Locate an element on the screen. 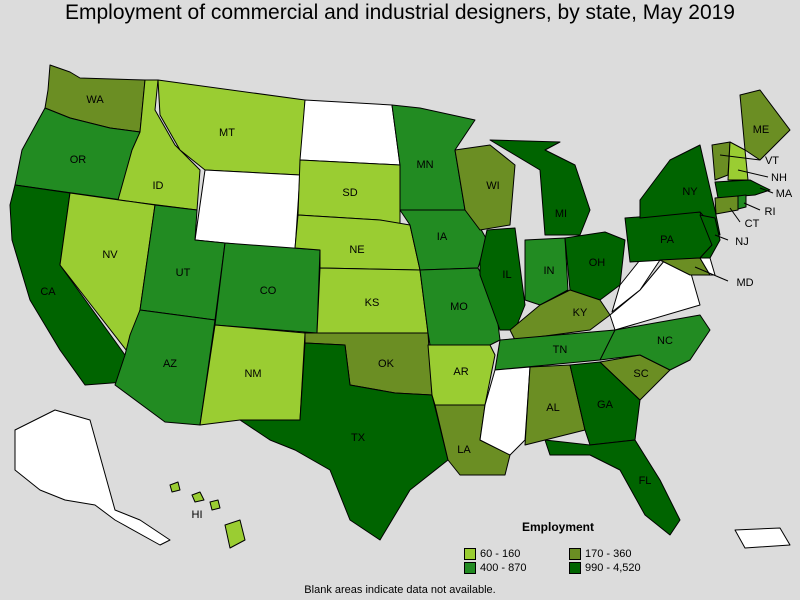  leader-nh is located at coordinates (753, 173).